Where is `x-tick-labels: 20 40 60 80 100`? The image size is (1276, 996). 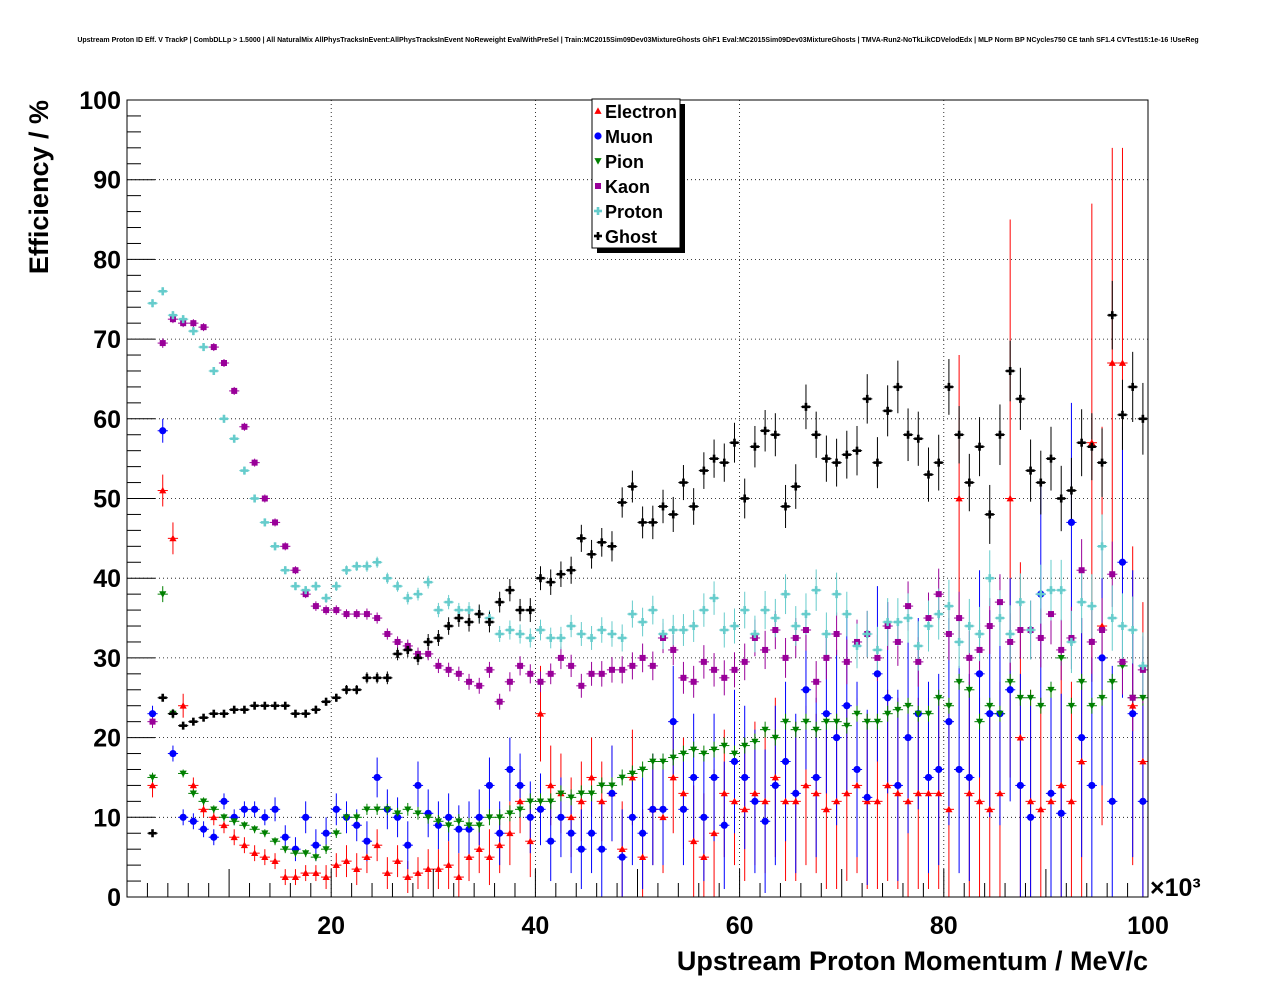
x-tick-labels: 20 40 60 80 100 is located at coordinates (743, 926).